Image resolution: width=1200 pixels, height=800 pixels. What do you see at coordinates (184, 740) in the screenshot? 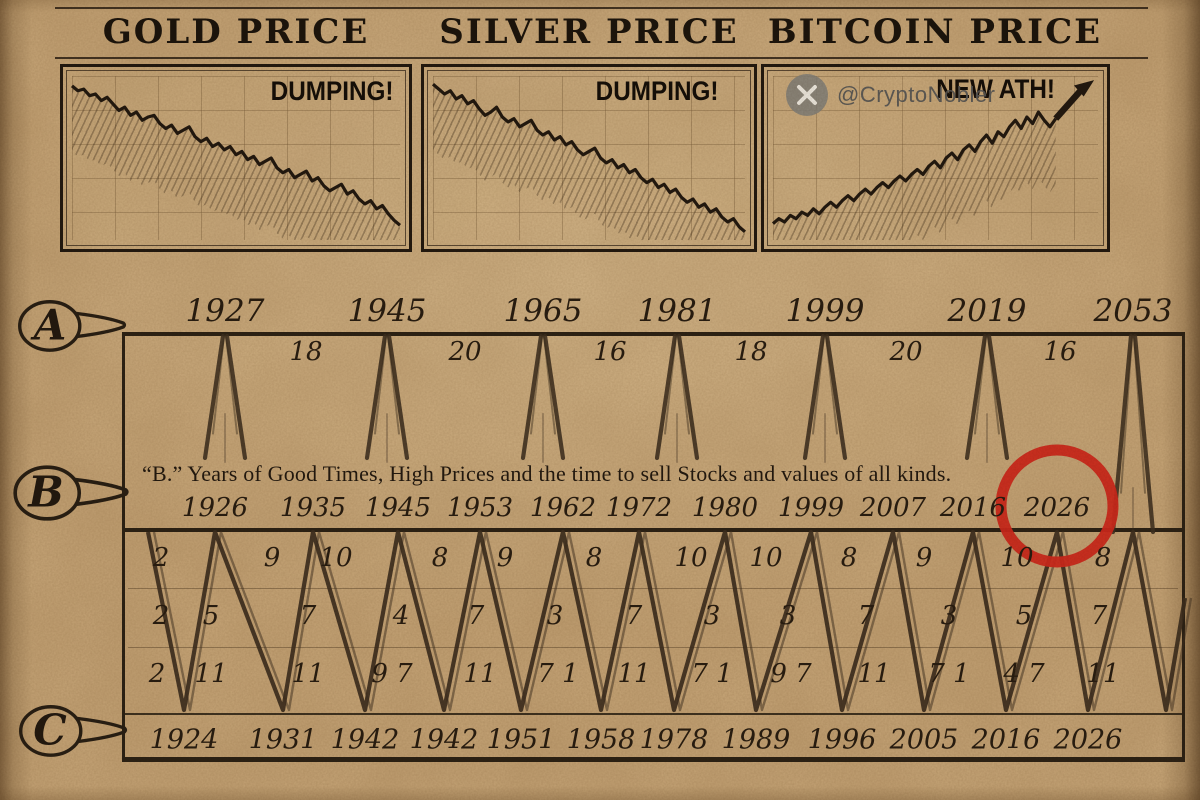
I see `row-c-year-1924: 1924` at bounding box center [184, 740].